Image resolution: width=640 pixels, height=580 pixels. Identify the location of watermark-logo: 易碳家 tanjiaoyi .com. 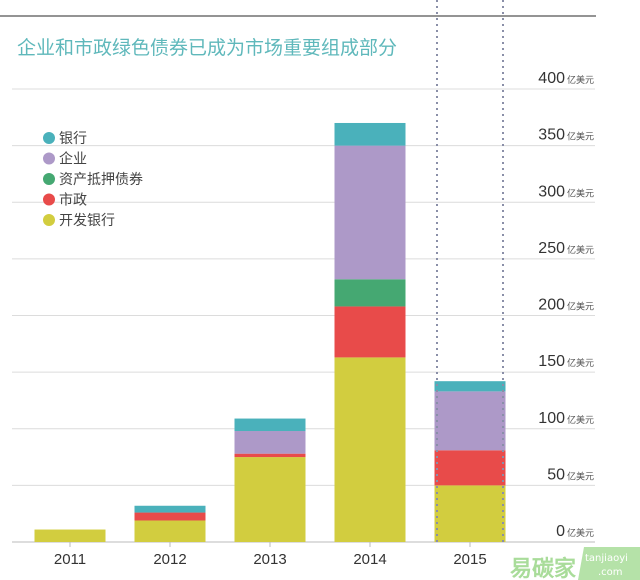
(575, 563).